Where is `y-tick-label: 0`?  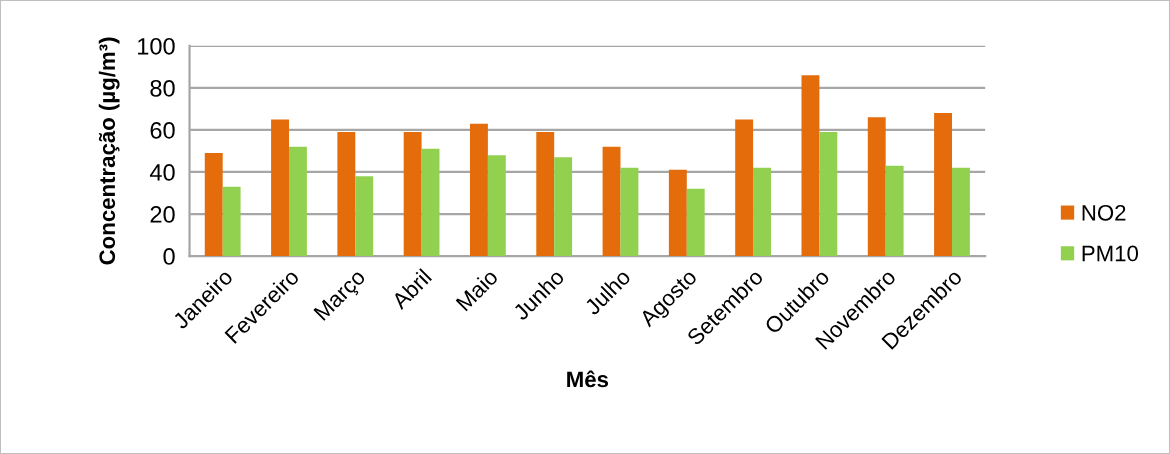
y-tick-label: 0 is located at coordinates (169, 256).